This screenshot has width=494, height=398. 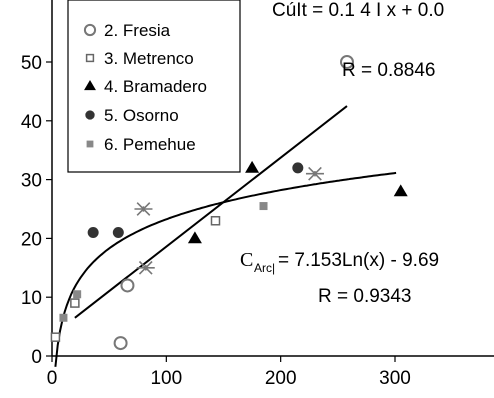 What do you see at coordinates (36, 357) in the screenshot?
I see `y-tick-label: 0` at bounding box center [36, 357].